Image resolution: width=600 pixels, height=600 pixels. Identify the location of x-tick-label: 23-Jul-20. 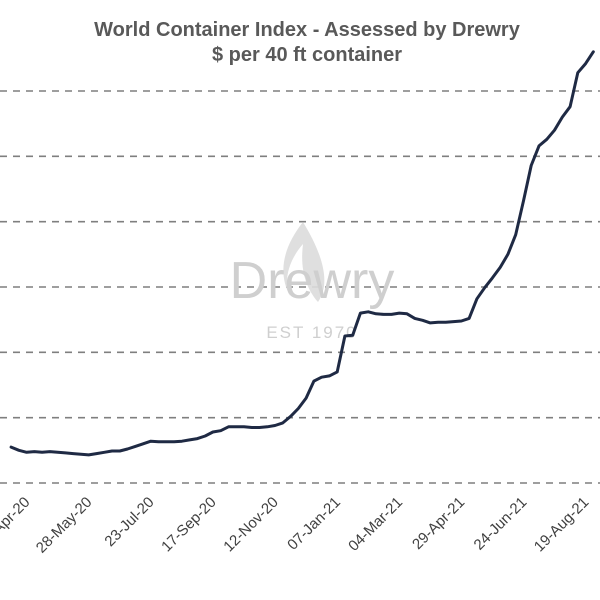
(129, 522).